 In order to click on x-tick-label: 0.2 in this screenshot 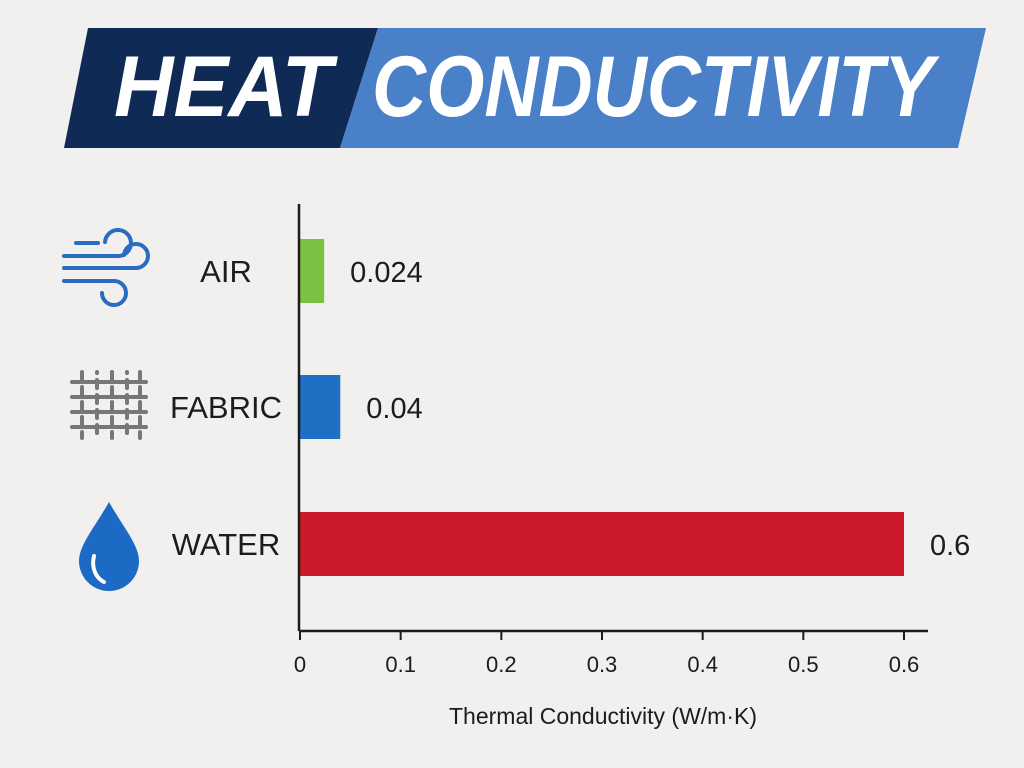, I will do `click(501, 664)`.